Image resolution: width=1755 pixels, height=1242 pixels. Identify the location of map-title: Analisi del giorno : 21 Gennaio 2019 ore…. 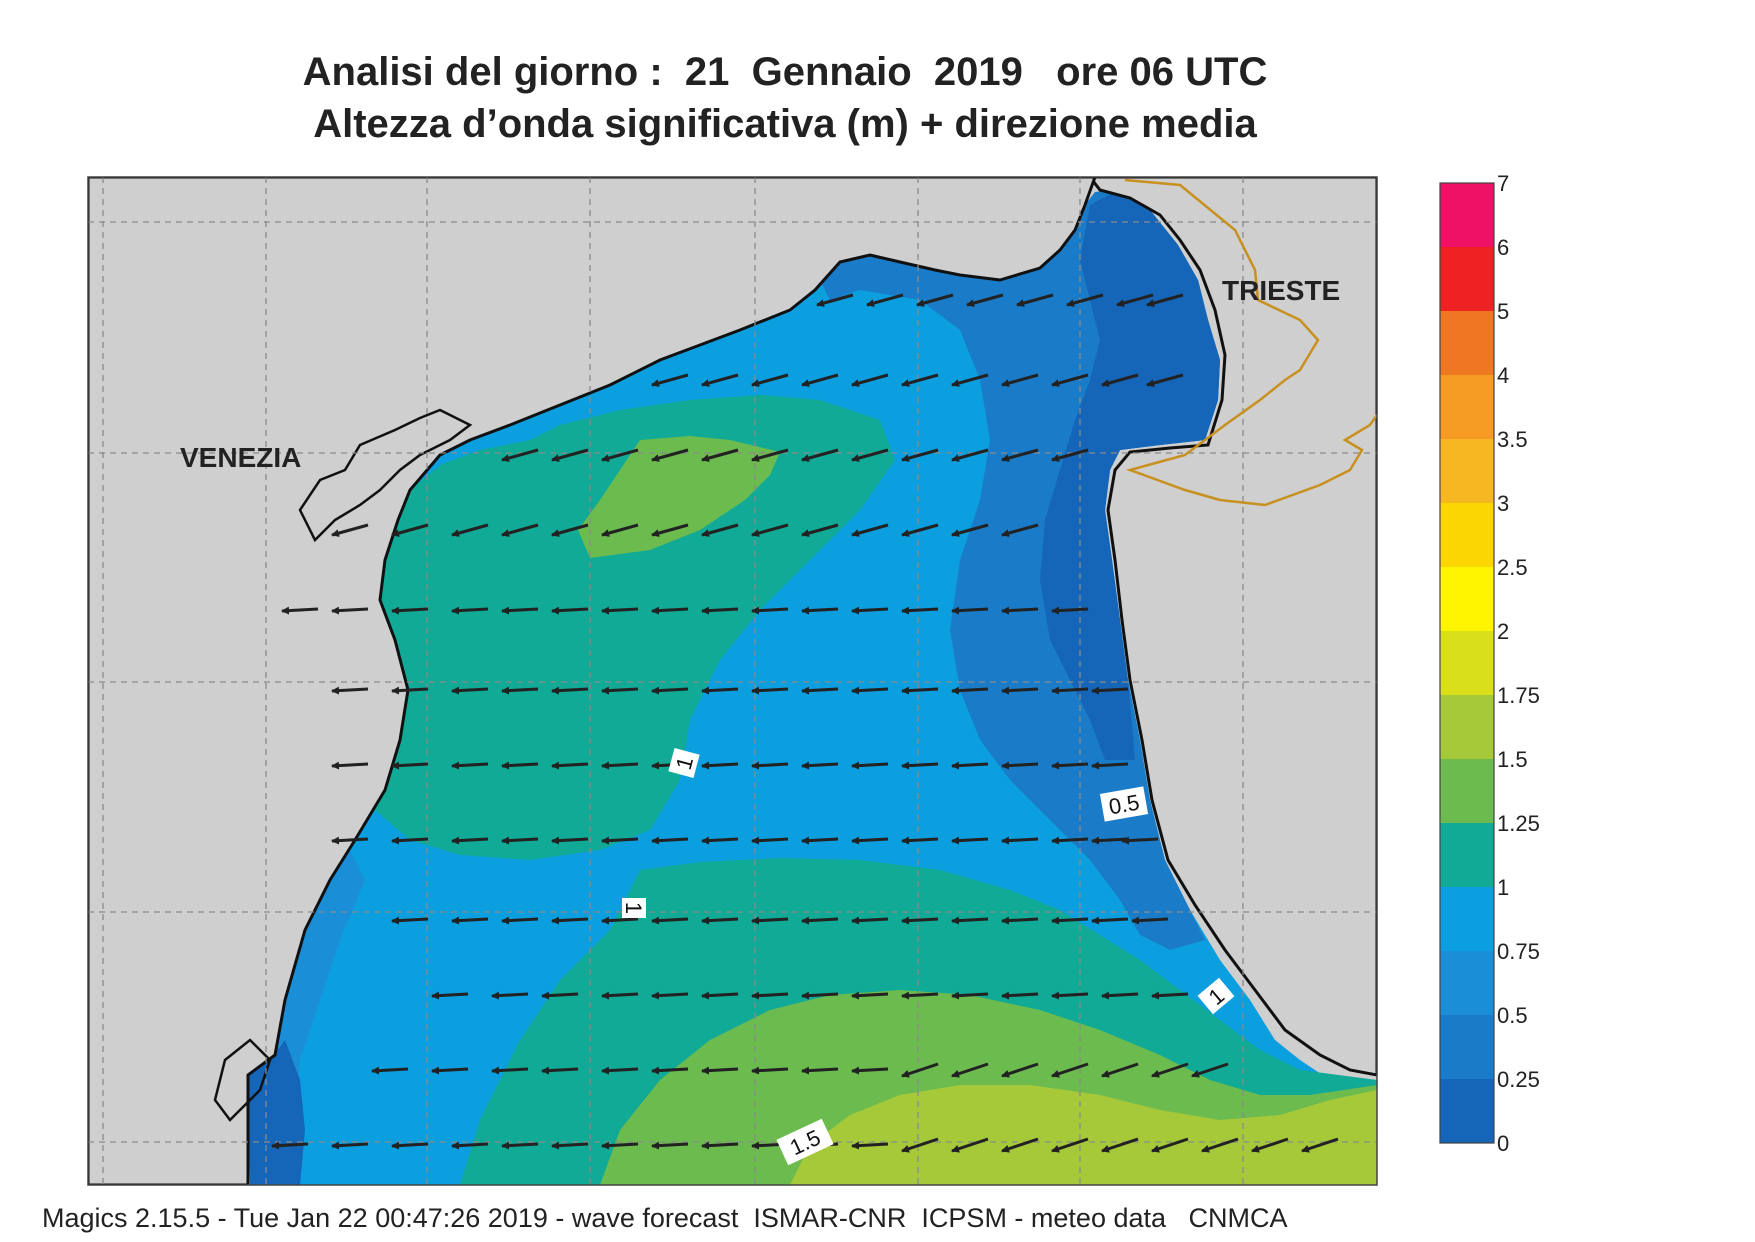
(785, 72).